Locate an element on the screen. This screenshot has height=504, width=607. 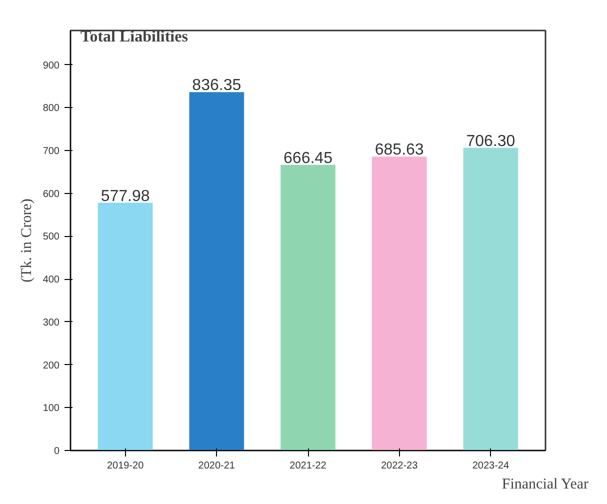
y-axis-title: (Tk. in Crore) is located at coordinates (26, 240).